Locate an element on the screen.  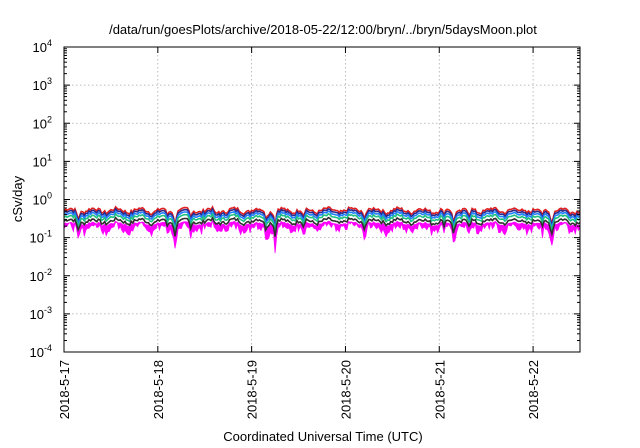
y-axis-label: cSv/day is located at coordinates (17, 198).